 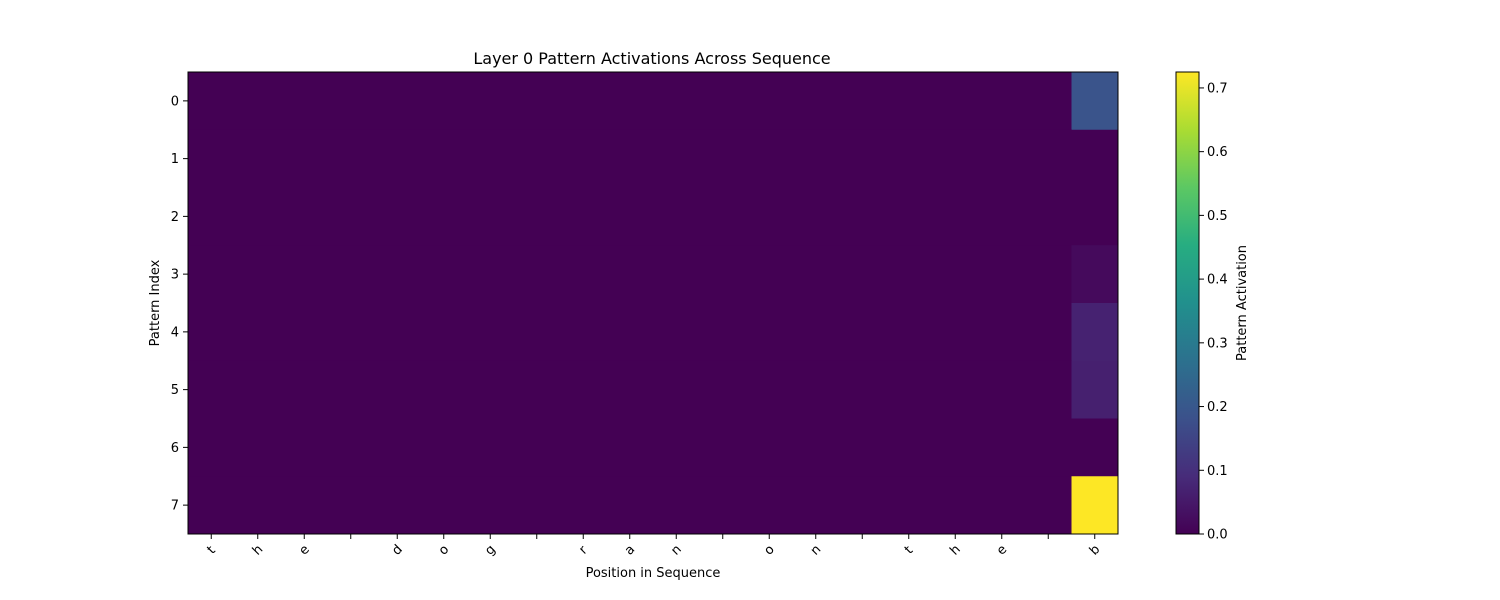 What do you see at coordinates (175, 448) in the screenshot?
I see `y-tick-label: 6` at bounding box center [175, 448].